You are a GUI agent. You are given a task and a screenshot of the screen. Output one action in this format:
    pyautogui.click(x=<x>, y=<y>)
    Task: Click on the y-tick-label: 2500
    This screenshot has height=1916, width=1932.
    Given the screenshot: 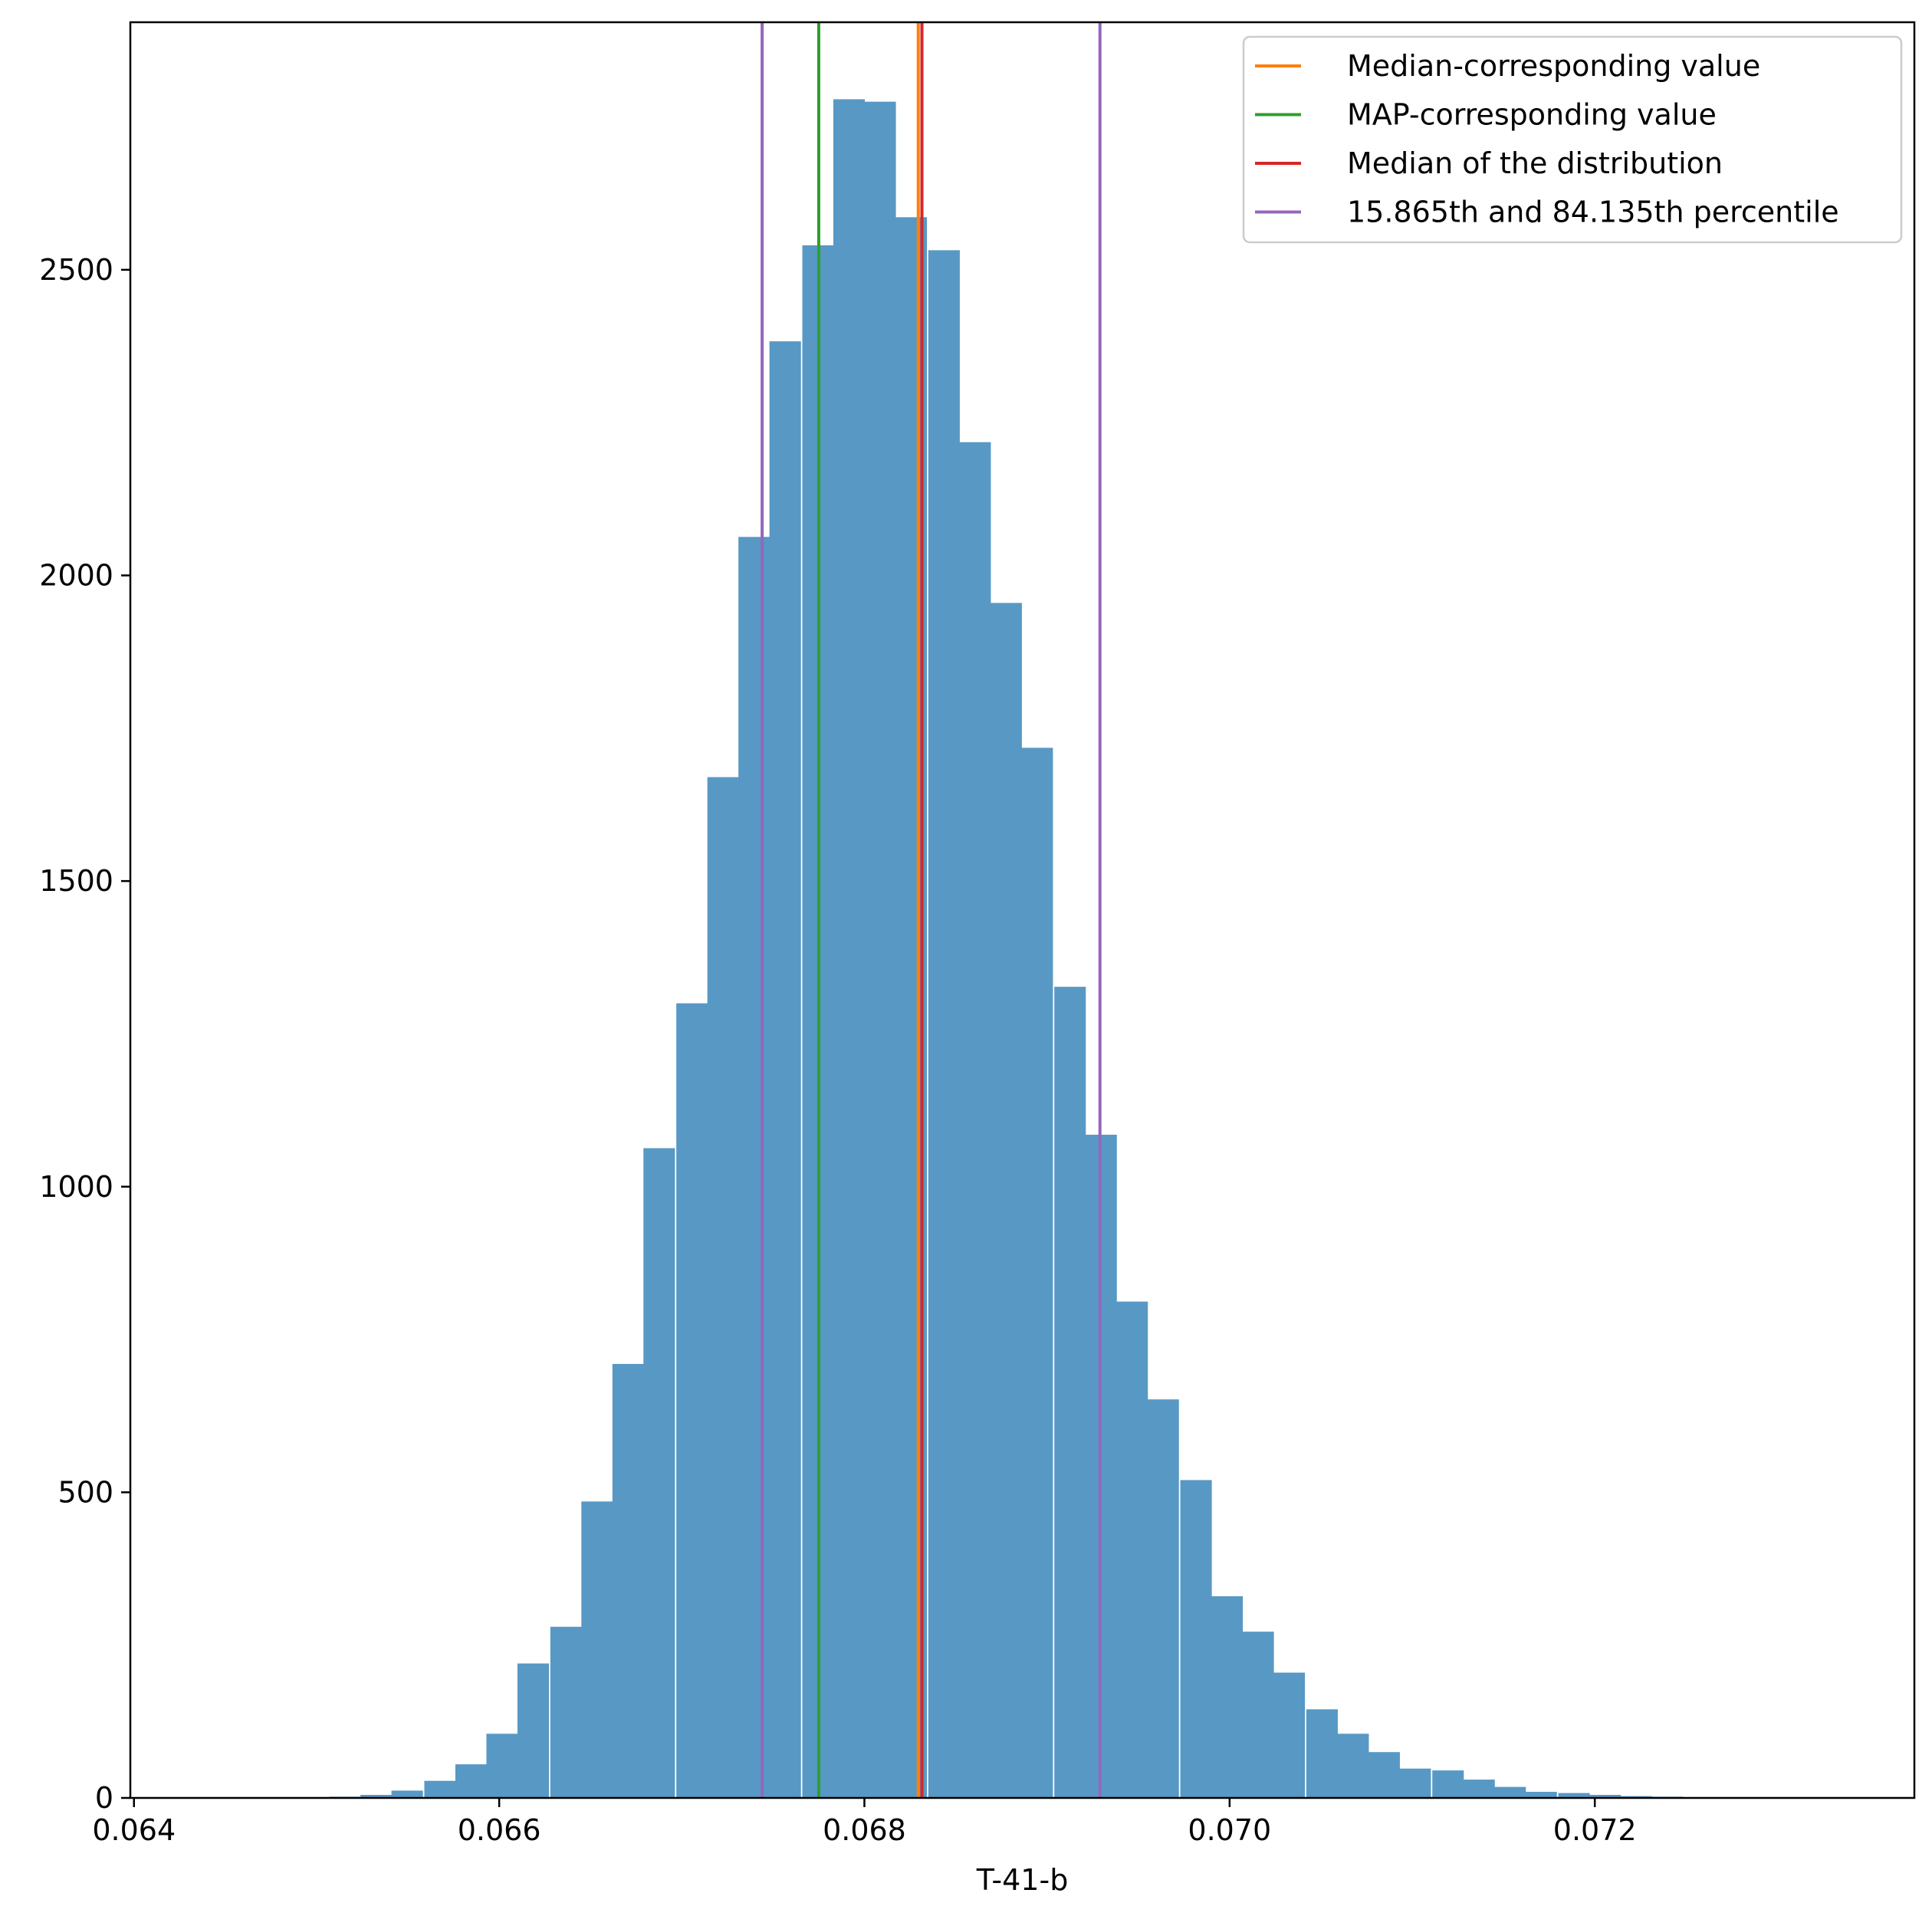 What is the action you would take?
    pyautogui.click(x=76, y=270)
    